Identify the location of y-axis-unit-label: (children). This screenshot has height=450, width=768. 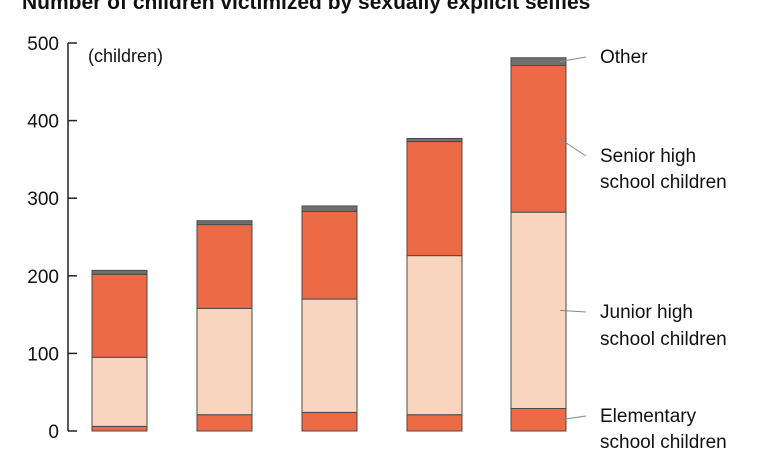
(125, 56).